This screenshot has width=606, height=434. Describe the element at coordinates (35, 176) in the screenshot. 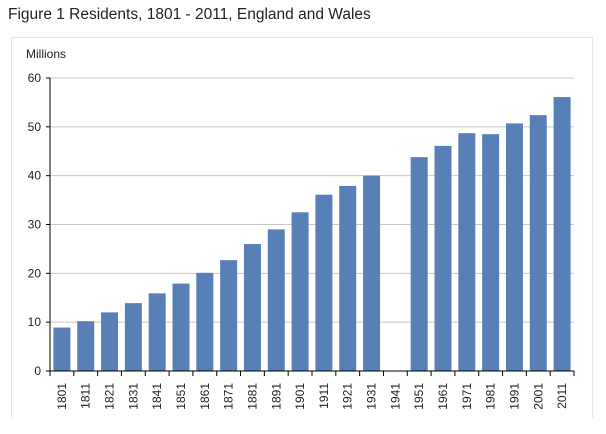

I see `y-tick-label: 40` at that location.